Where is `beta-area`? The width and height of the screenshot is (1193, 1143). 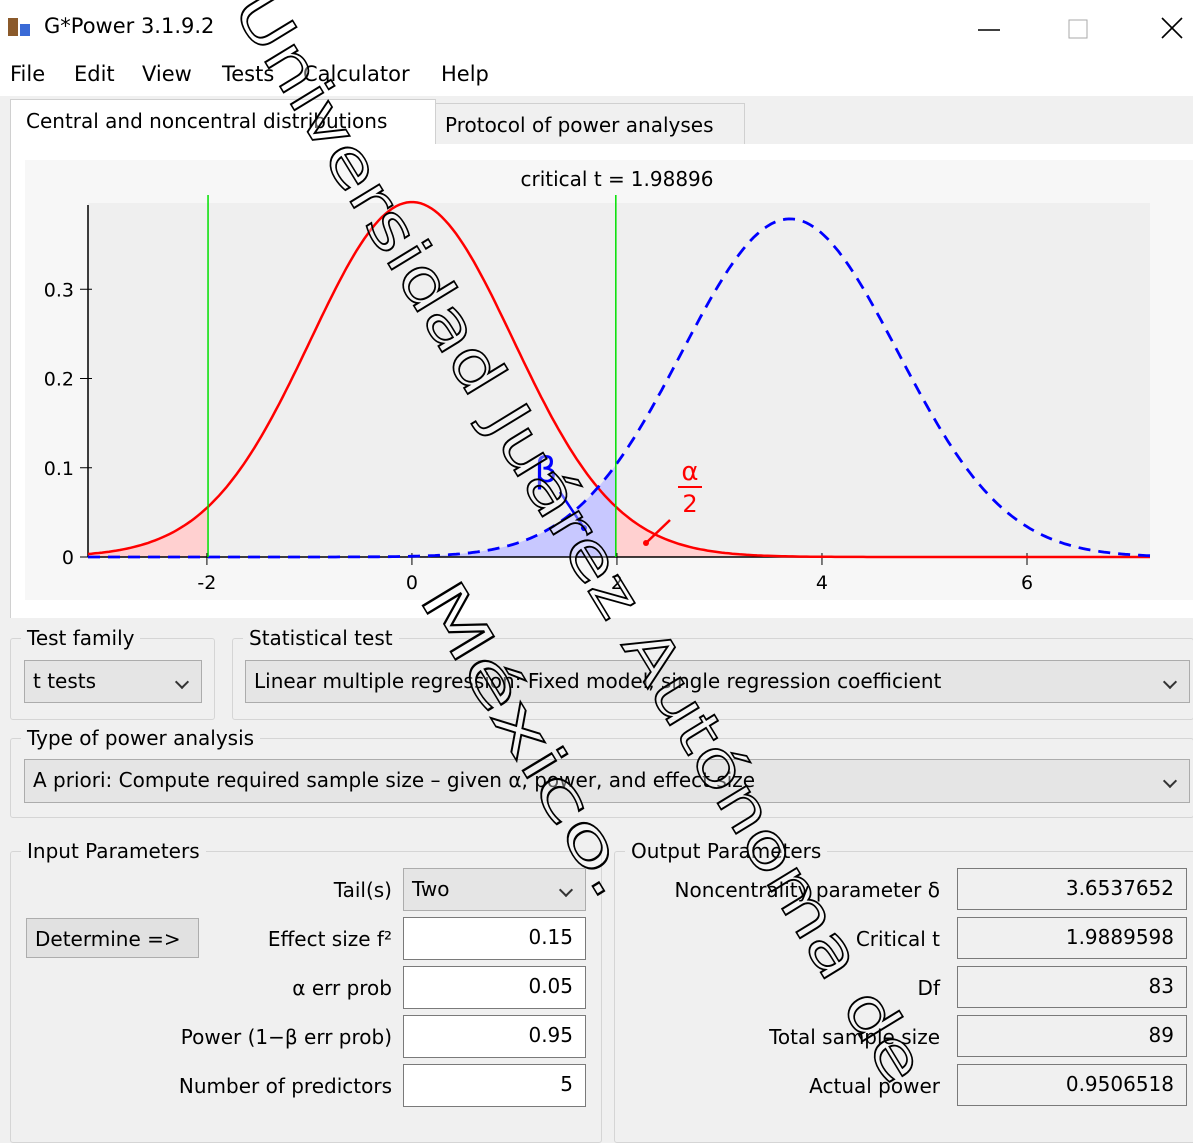 beta-area is located at coordinates (352, 510).